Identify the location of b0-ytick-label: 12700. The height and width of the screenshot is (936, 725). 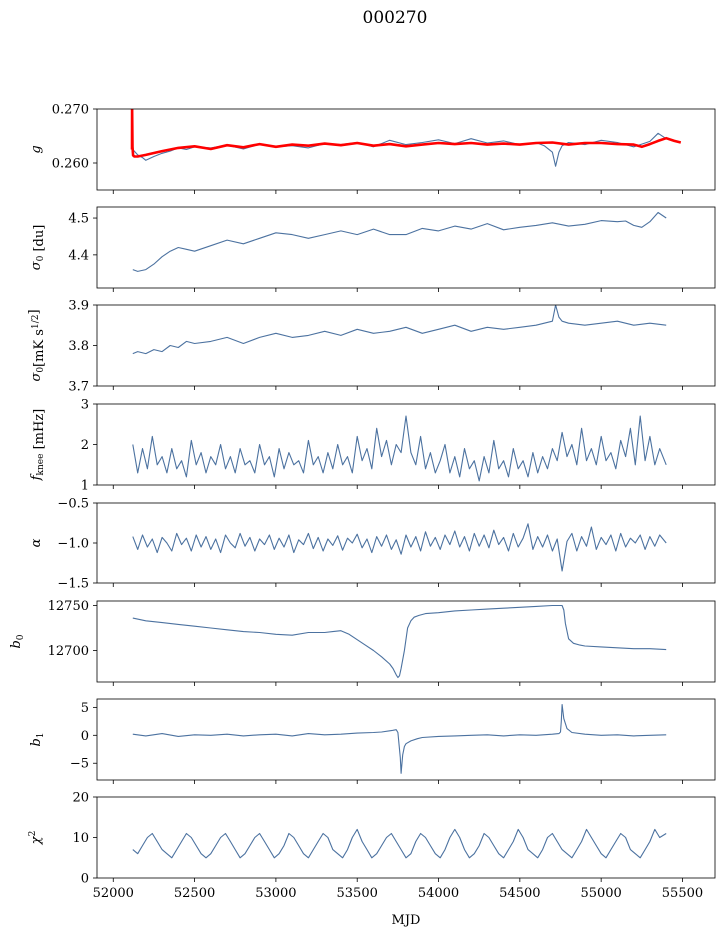
(68, 651).